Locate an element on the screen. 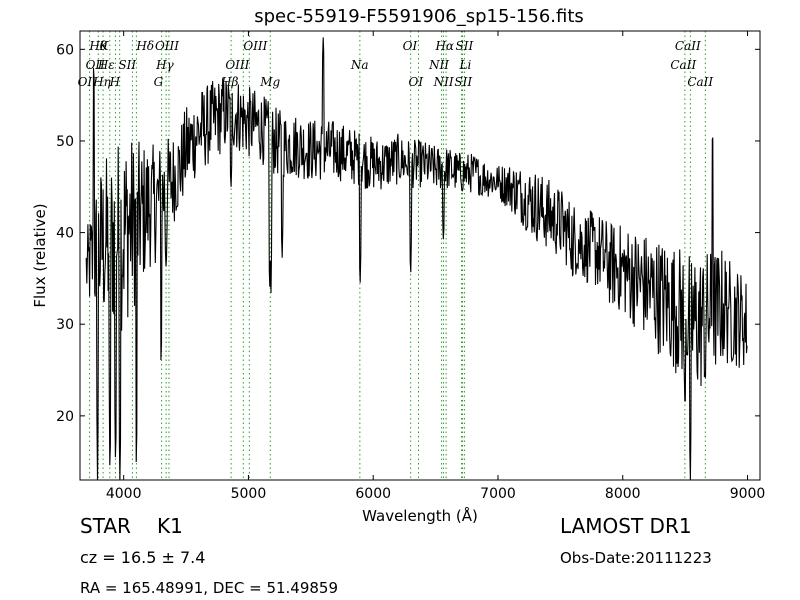 The image size is (800, 600). redshift-cz: cz = 16.5 ± 7.4 is located at coordinates (143, 557).